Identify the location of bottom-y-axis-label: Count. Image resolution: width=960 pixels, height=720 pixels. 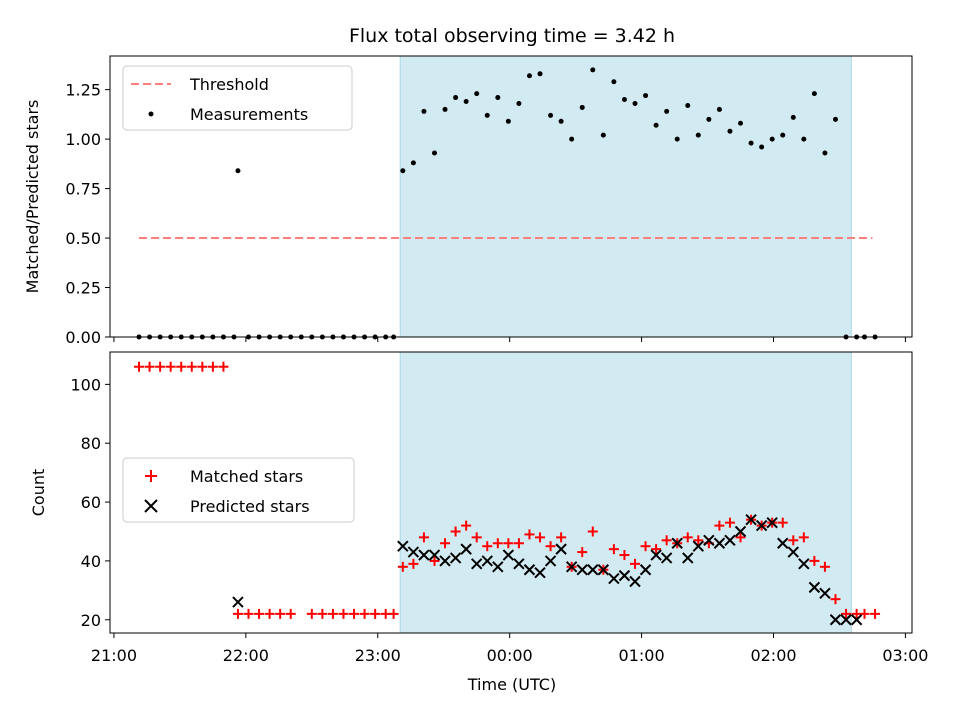
(38, 493).